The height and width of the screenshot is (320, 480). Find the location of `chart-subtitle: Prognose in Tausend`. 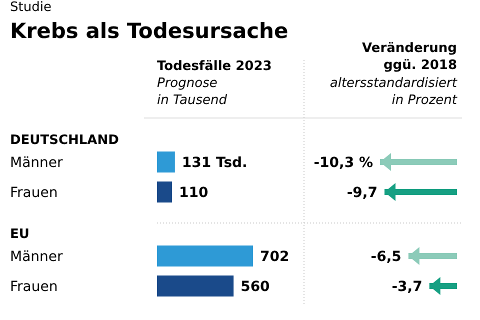

chart-subtitle: Prognose in Tausend is located at coordinates (192, 92).